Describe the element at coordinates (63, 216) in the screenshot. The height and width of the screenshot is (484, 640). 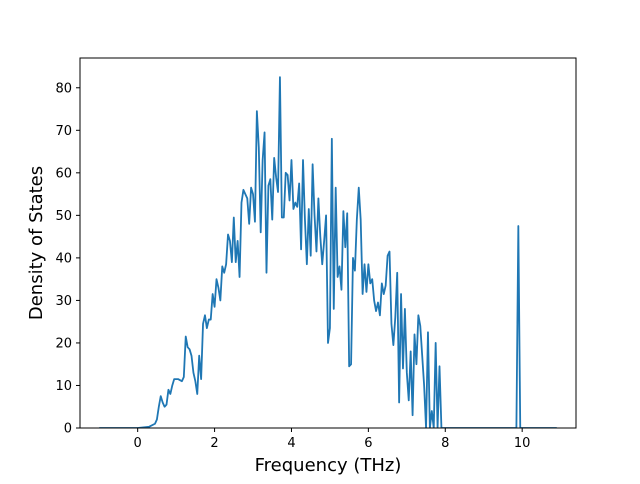
I see `y-tick-label: 50` at that location.